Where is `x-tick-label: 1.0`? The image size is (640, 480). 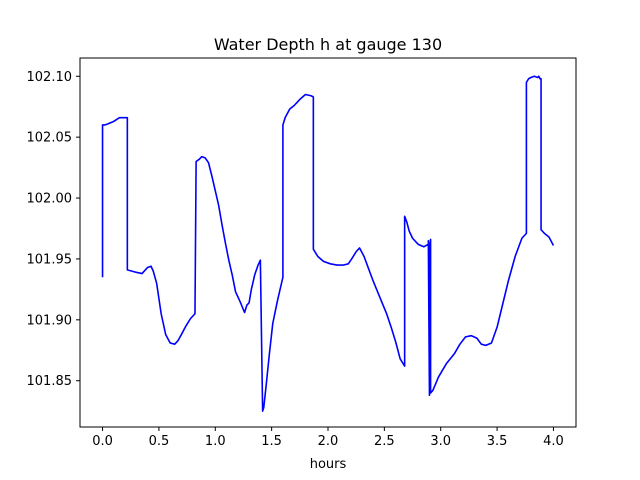
x-tick-label: 1.0 is located at coordinates (215, 441).